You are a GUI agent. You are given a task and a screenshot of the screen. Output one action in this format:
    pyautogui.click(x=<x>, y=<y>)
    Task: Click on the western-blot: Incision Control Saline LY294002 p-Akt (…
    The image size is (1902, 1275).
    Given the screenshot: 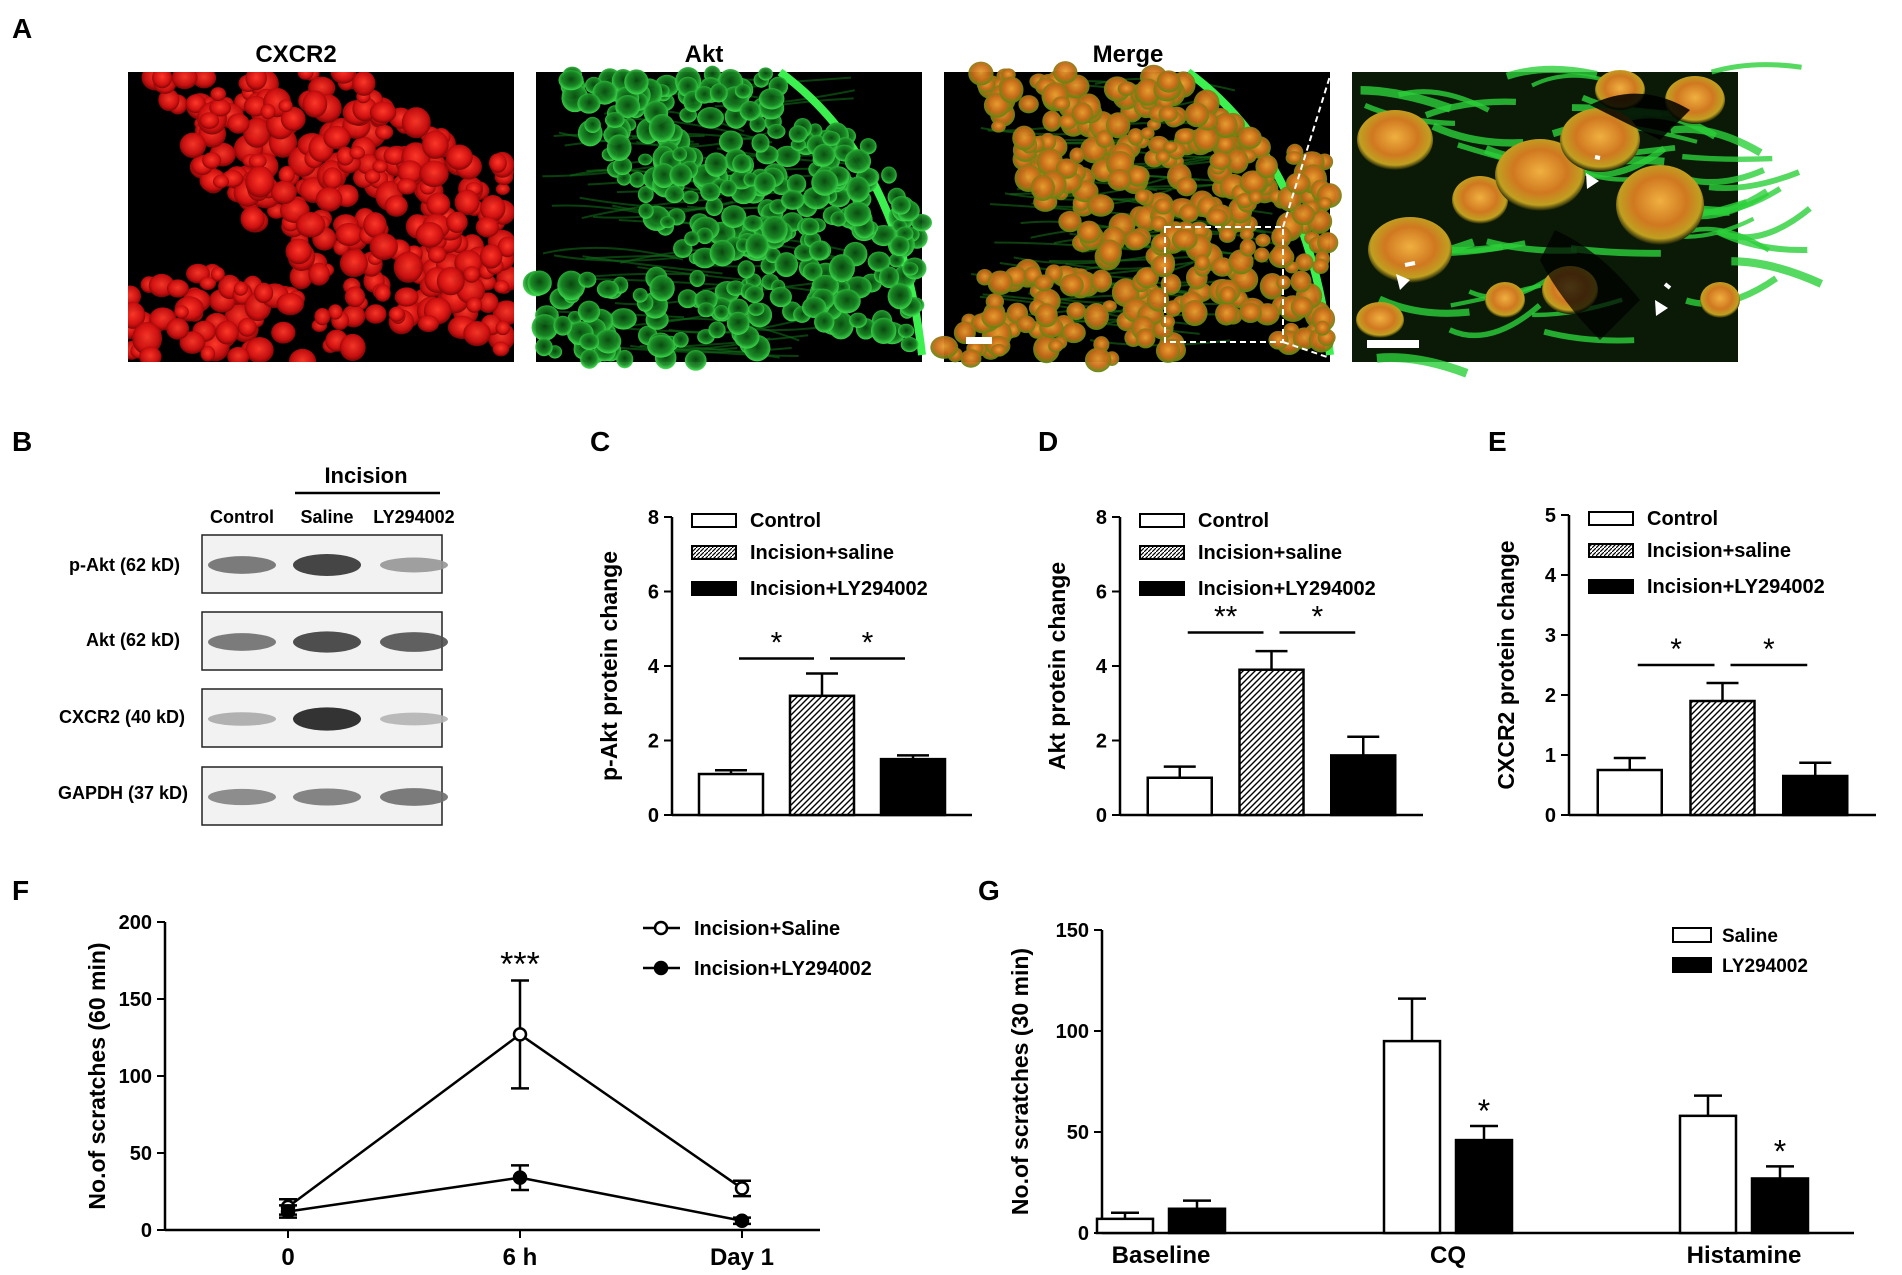 What is the action you would take?
    pyautogui.click(x=256, y=644)
    